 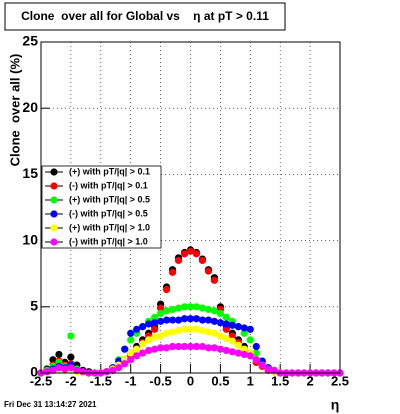 What do you see at coordinates (190, 380) in the screenshot?
I see `x-tick-label: 0` at bounding box center [190, 380].